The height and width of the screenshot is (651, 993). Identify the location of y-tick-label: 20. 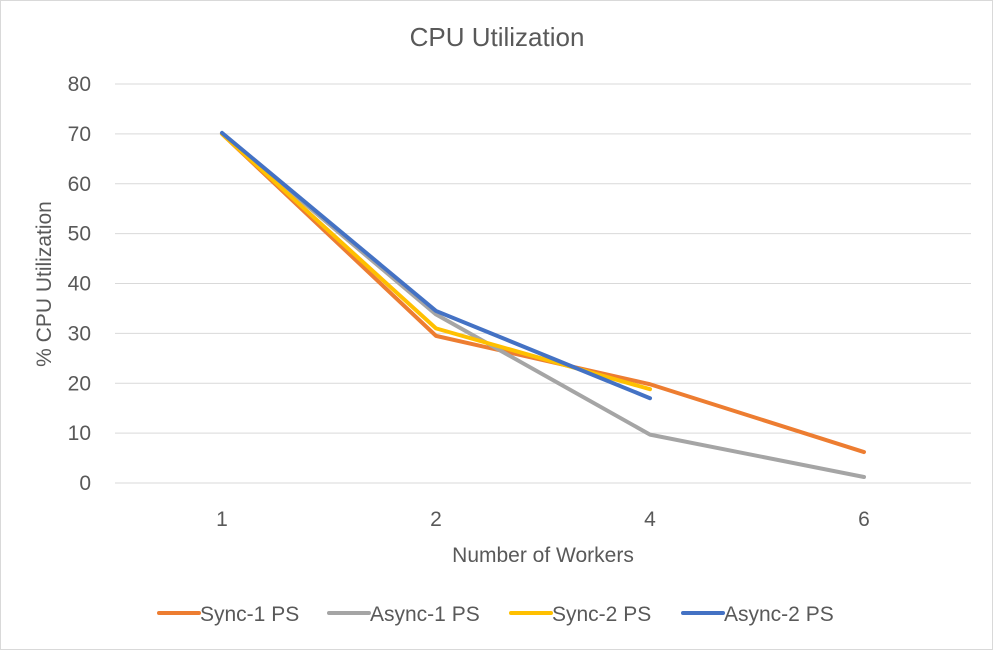
(79, 383).